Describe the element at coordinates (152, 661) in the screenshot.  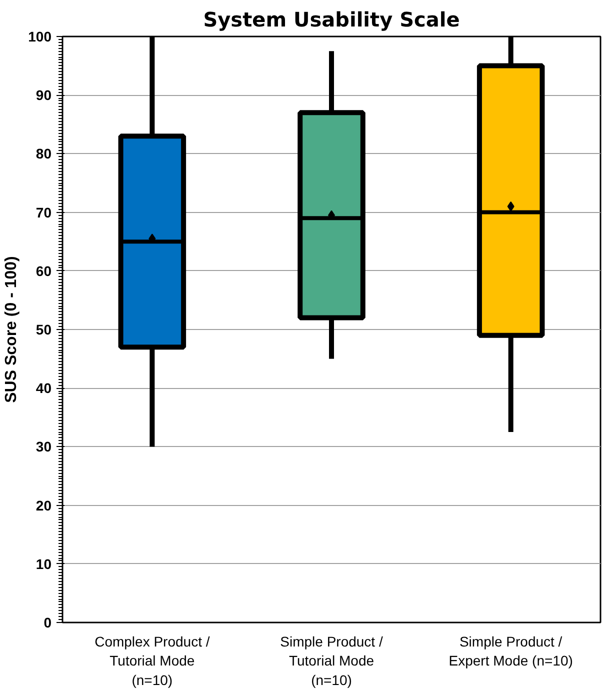
I see `x-tick-label: Complex Product / Tutorial Mode (n=10)` at that location.